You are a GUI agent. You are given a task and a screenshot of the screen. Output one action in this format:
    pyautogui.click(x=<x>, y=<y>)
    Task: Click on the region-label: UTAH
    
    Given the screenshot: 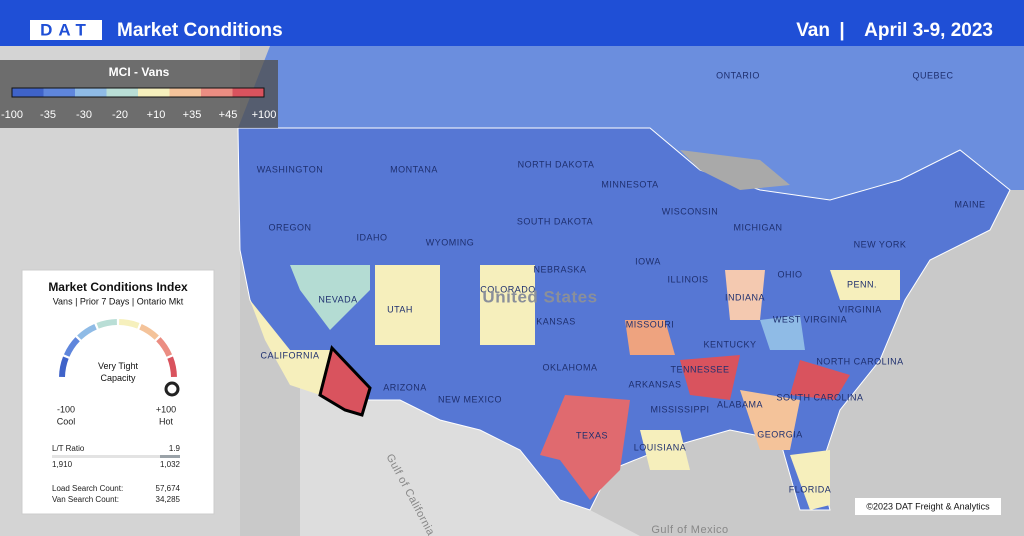 What is the action you would take?
    pyautogui.click(x=400, y=309)
    